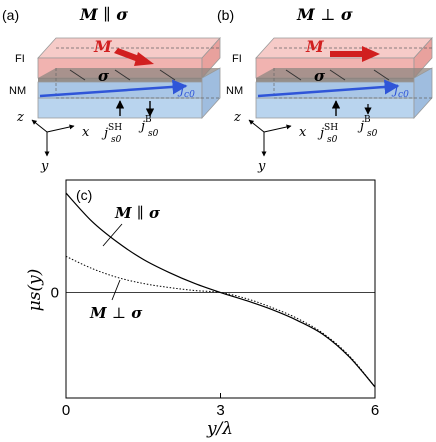 This screenshot has width=436, height=442. Describe the element at coordinates (261, 166) in the screenshot. I see `axis-y-label-b: y` at that location.